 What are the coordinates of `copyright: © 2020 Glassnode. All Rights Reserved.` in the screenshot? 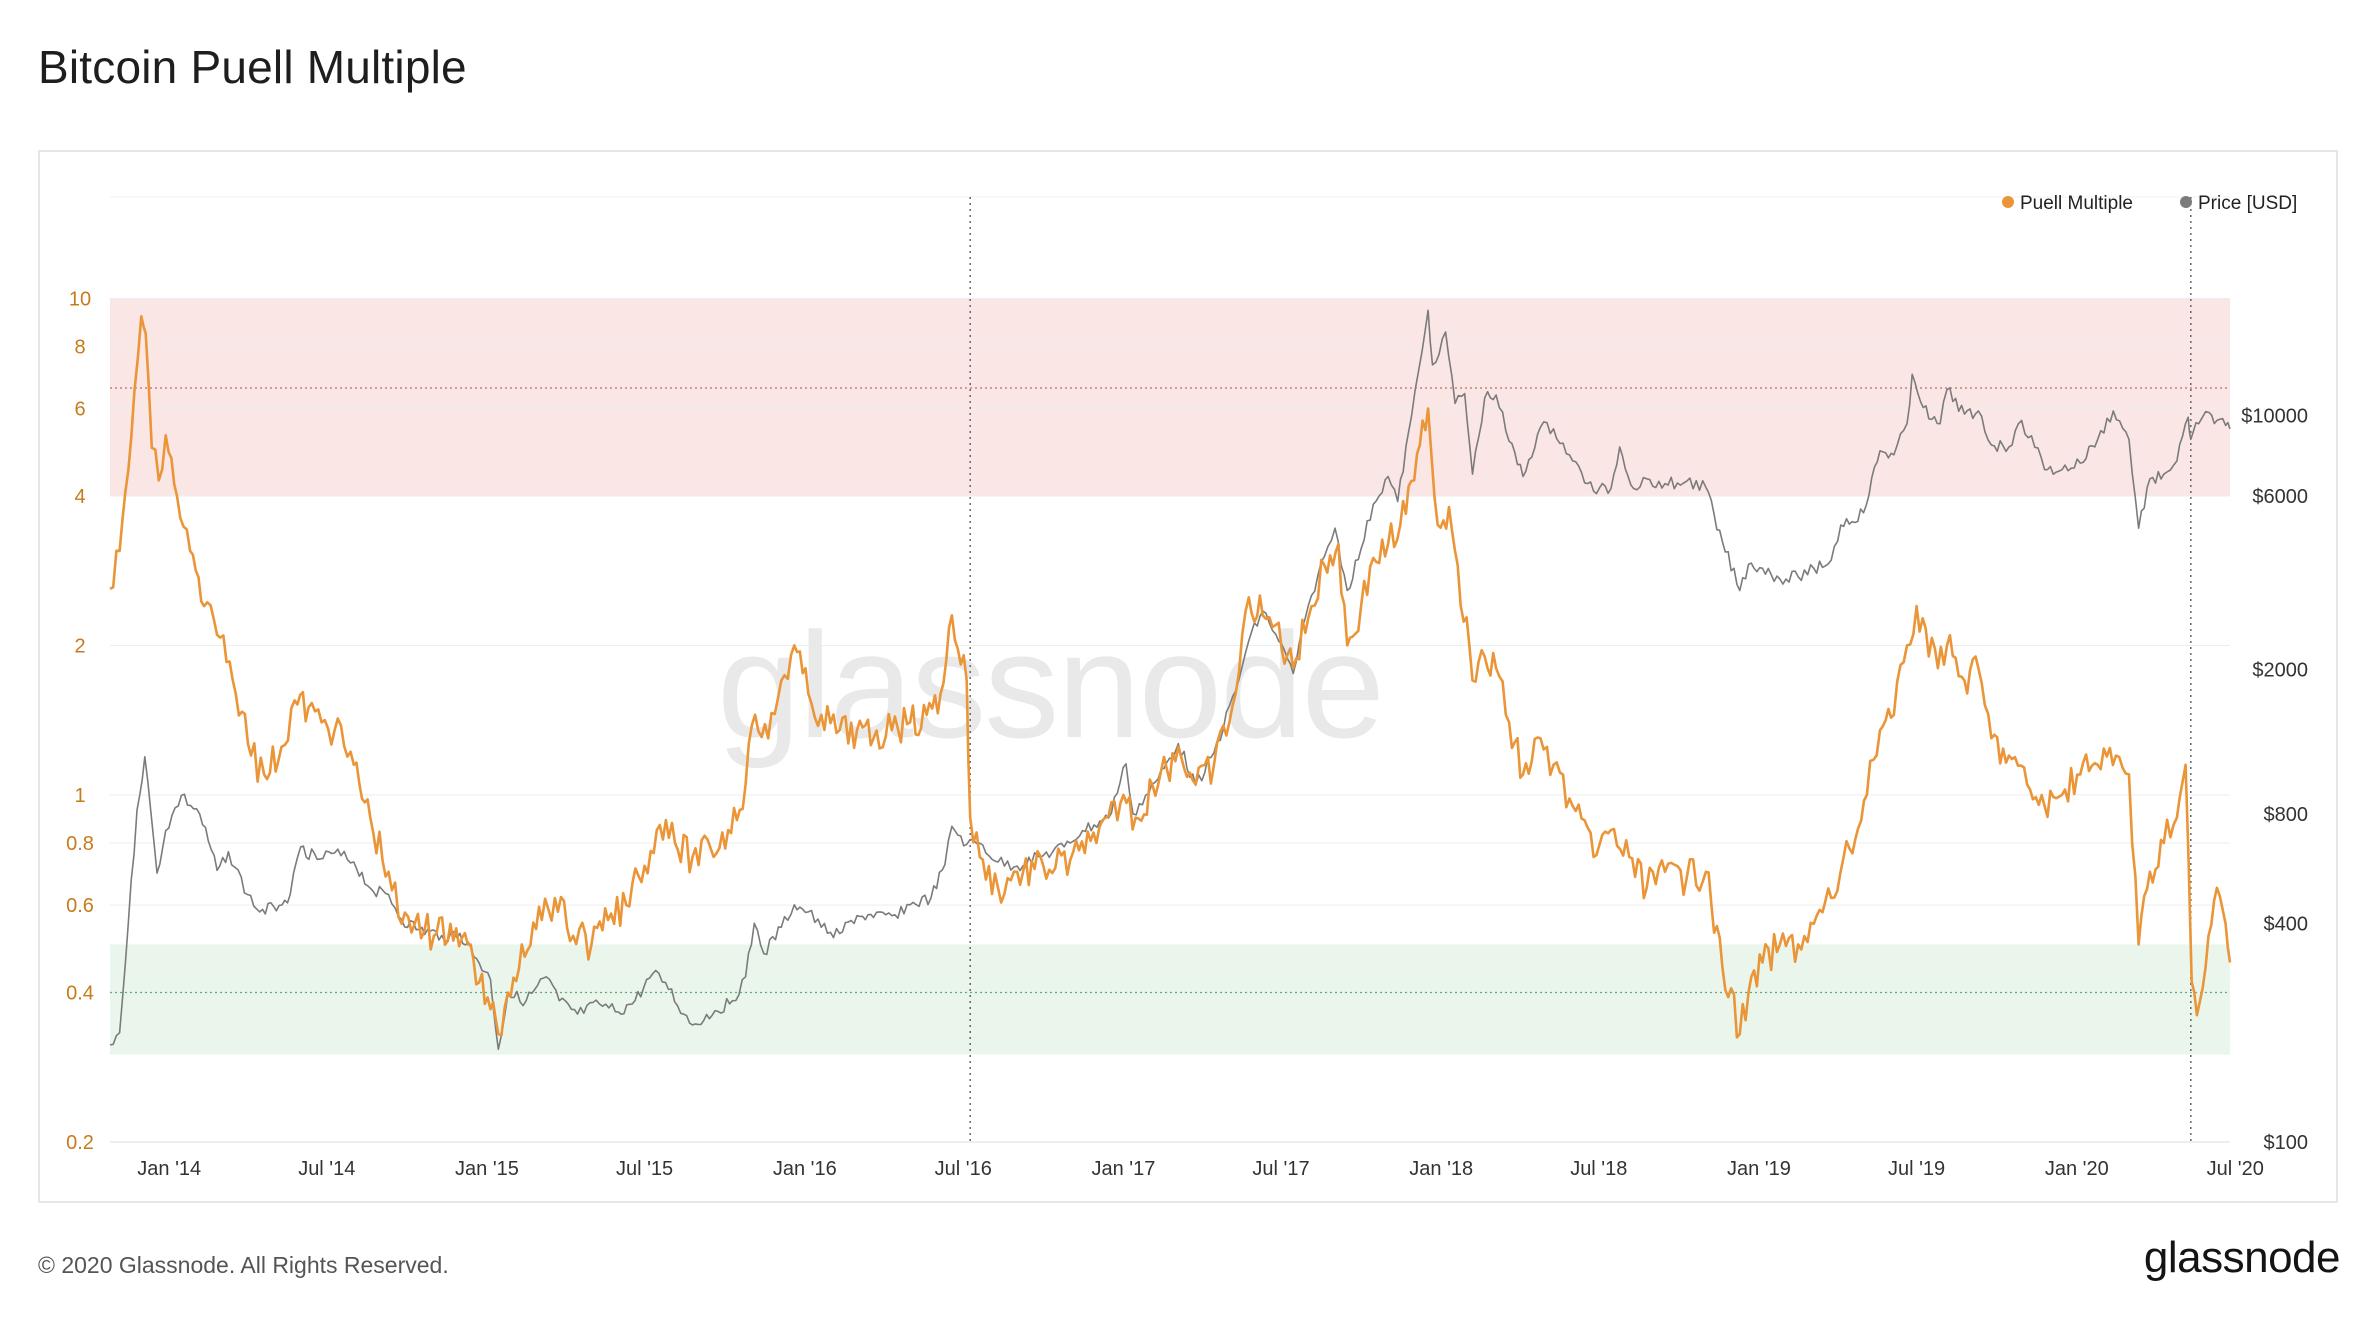 It's located at (243, 1265).